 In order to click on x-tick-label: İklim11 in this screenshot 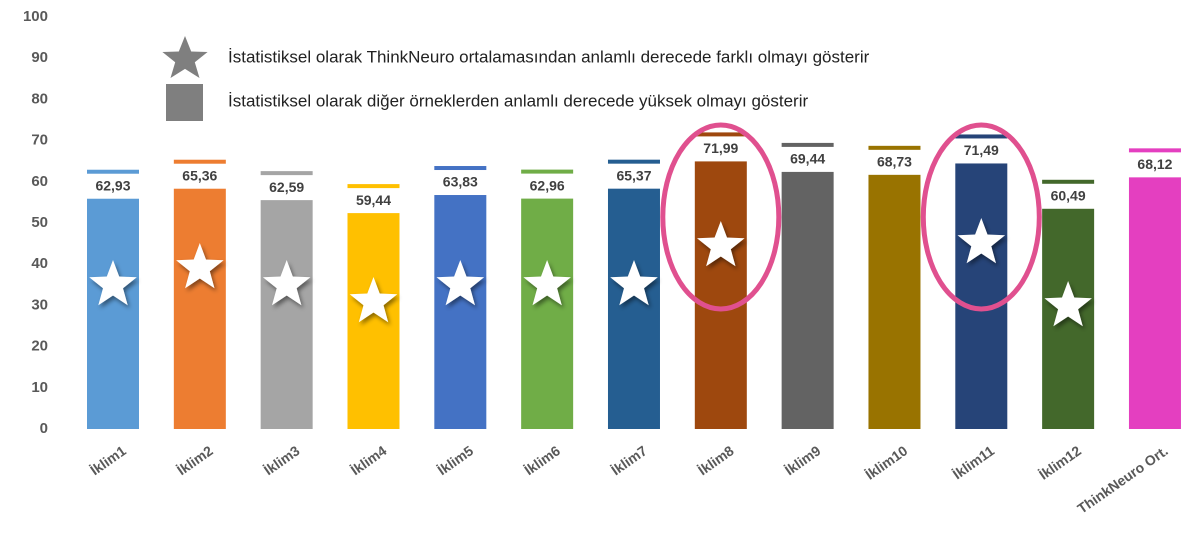, I will do `click(974, 462)`.